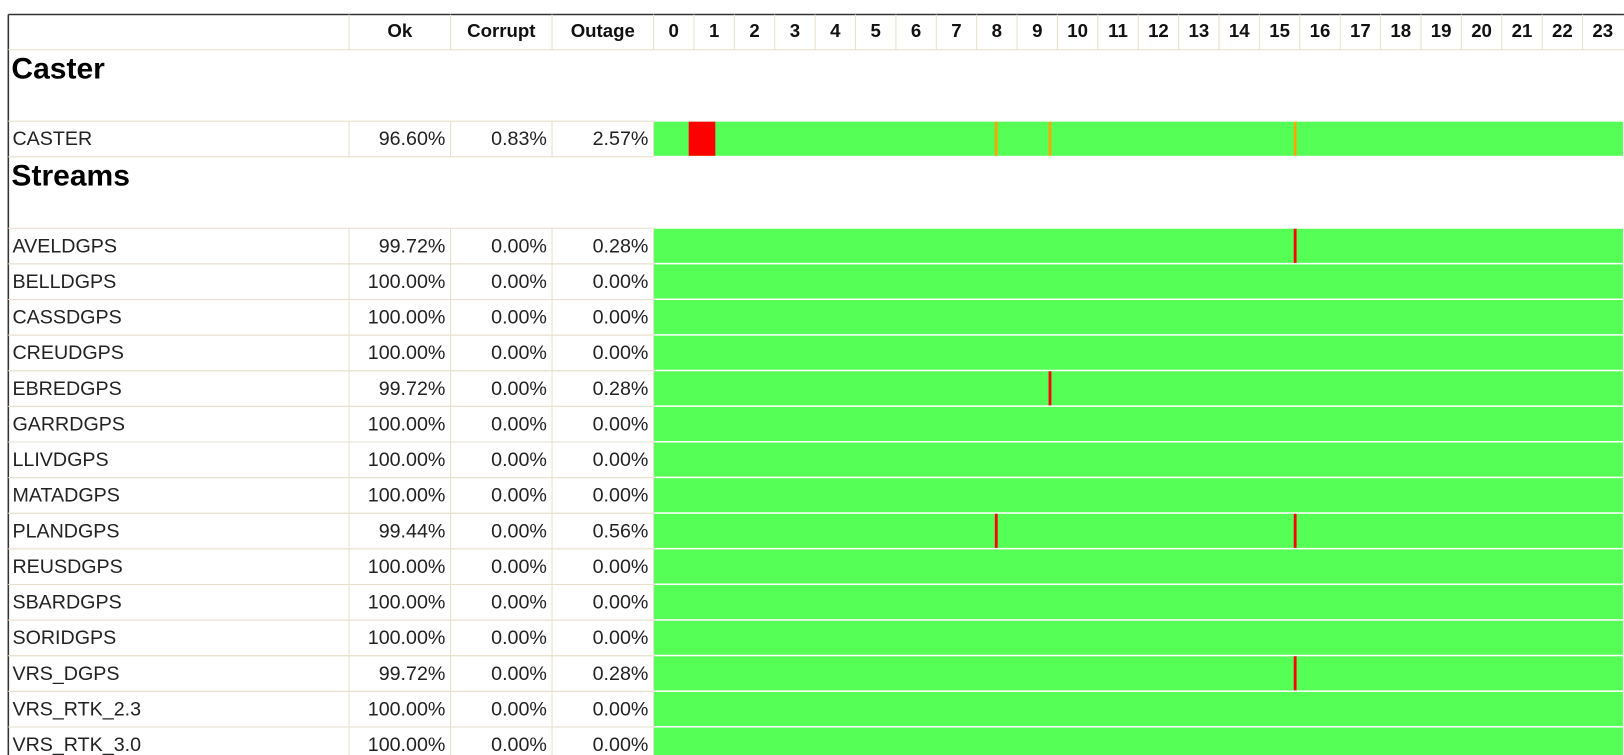 This screenshot has height=755, width=1624. I want to click on hour-header: 16, so click(1320, 30).